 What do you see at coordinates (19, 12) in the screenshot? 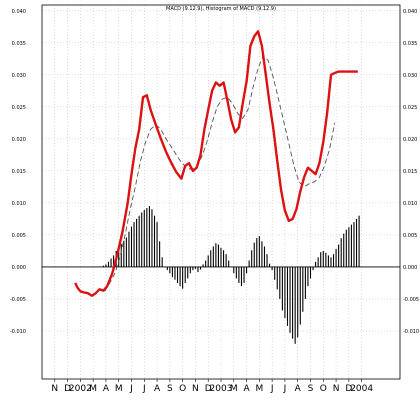
I see `y-tick-label-left: 0.040` at bounding box center [19, 12].